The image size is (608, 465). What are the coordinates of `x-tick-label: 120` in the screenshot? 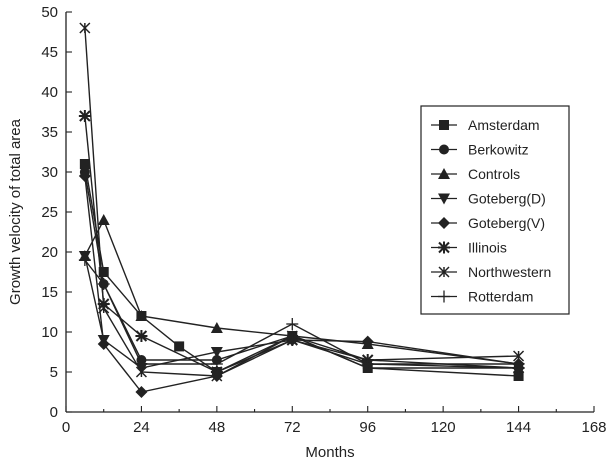 It's located at (443, 427).